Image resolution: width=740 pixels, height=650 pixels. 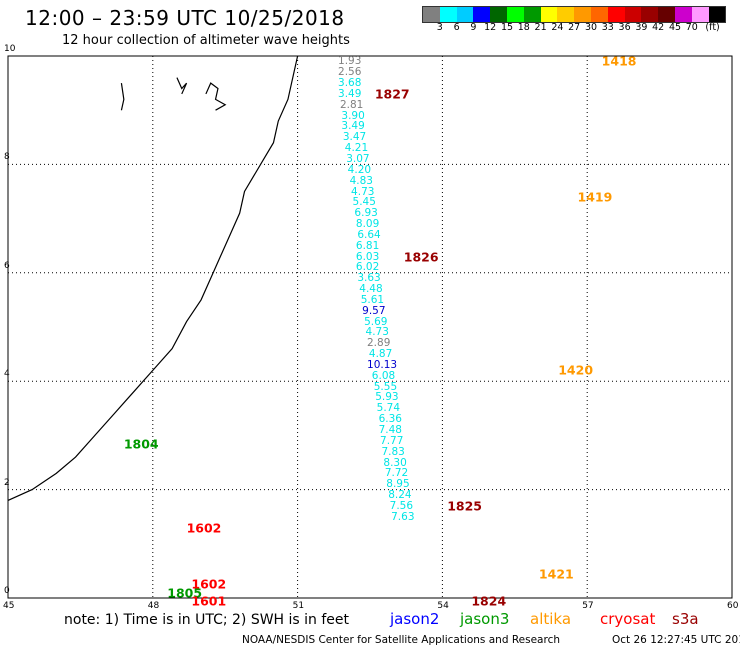 I want to click on wave-height-label: 3.90, so click(x=353, y=115).